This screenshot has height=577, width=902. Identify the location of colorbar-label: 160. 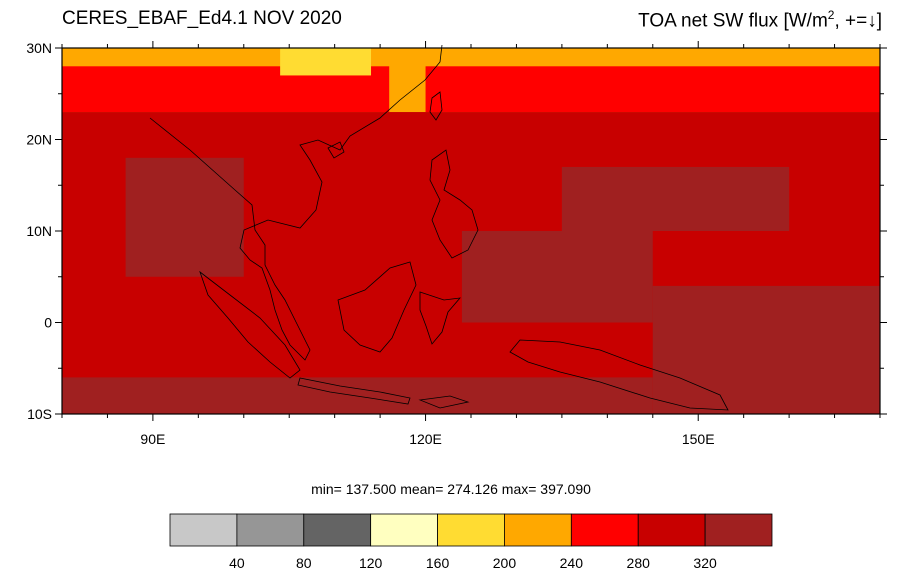
(438, 563).